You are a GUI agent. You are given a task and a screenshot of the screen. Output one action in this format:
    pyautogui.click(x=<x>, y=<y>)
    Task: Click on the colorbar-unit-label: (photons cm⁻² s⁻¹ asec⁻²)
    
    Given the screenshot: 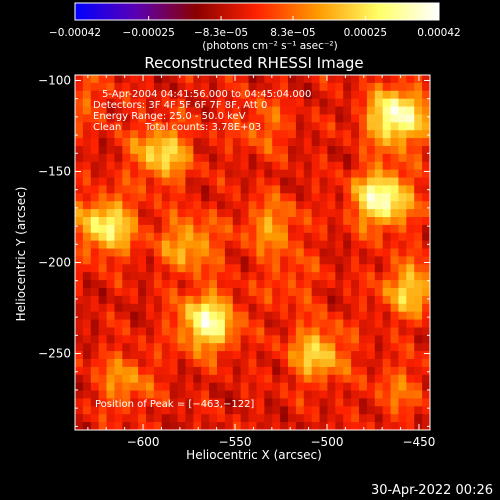 What is the action you would take?
    pyautogui.click(x=269, y=46)
    